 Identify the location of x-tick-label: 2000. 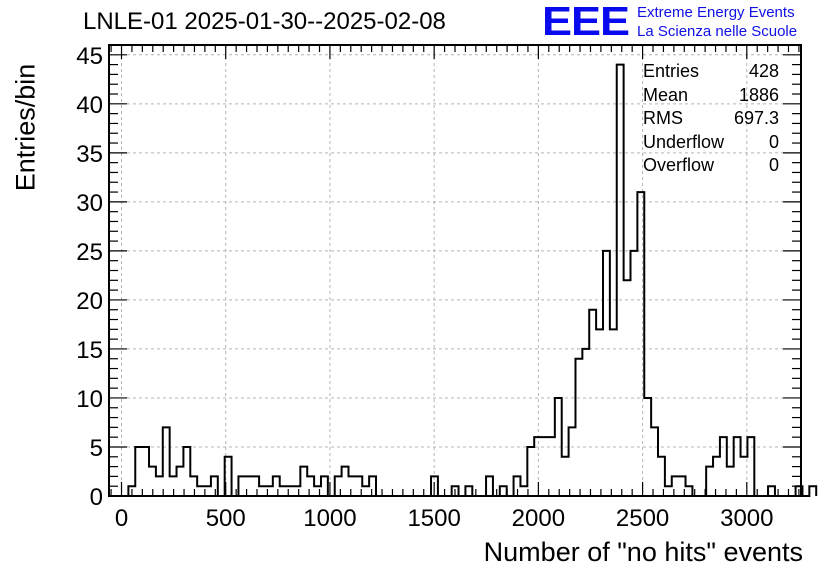
(538, 518).